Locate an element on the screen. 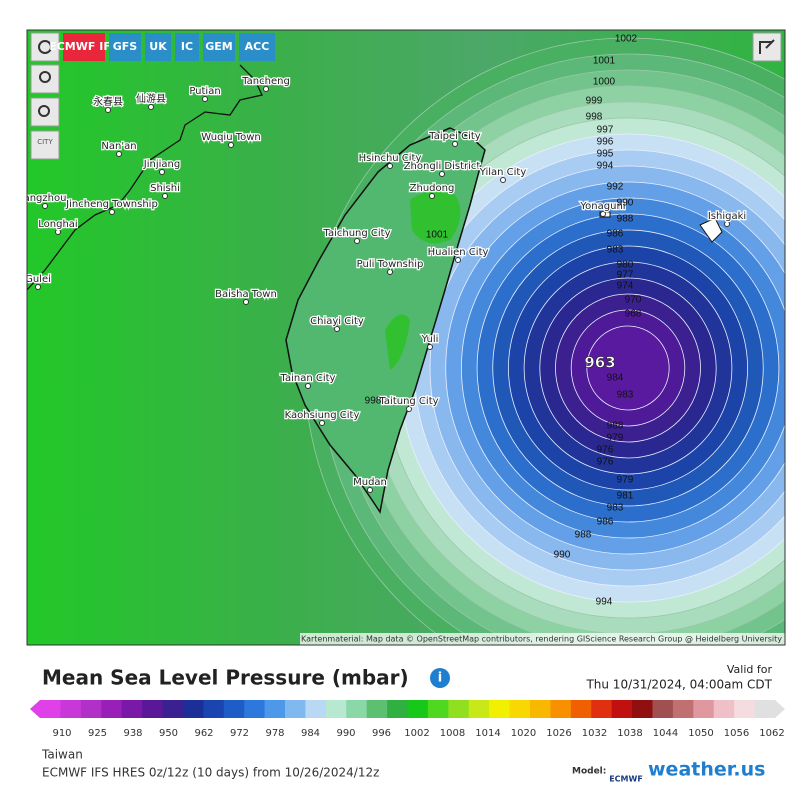 This screenshot has height=790, width=795. colorbar-tick-label: 1032 is located at coordinates (594, 733).